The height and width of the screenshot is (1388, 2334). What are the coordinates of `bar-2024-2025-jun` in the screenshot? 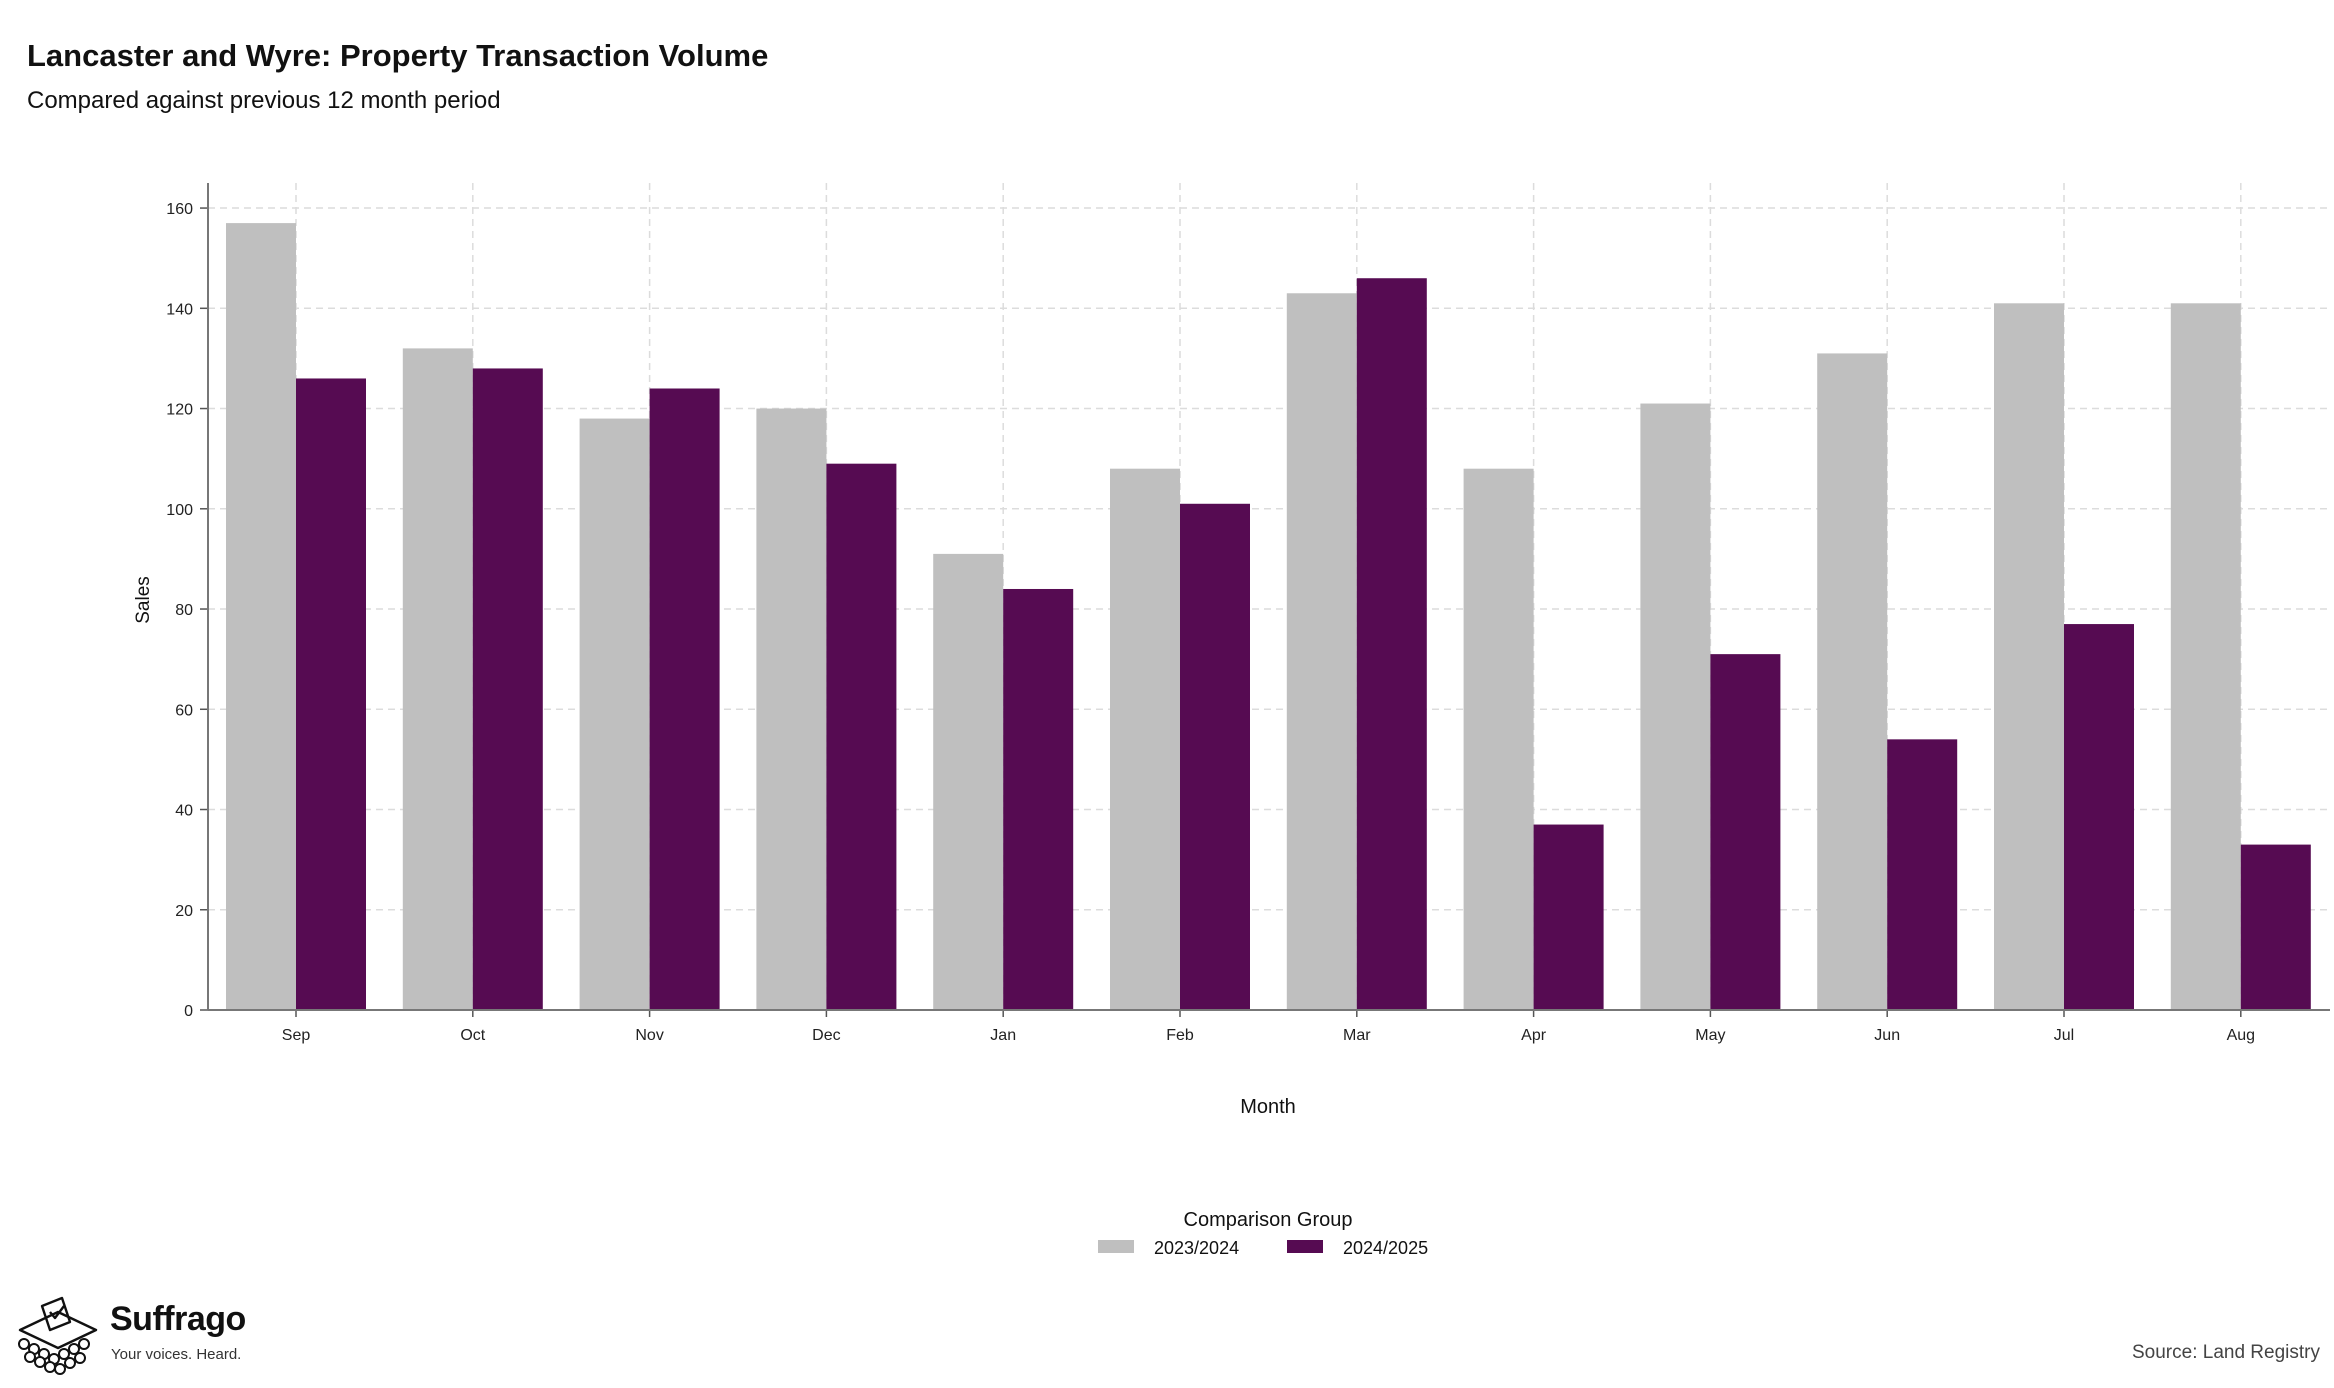 It's located at (1922, 874).